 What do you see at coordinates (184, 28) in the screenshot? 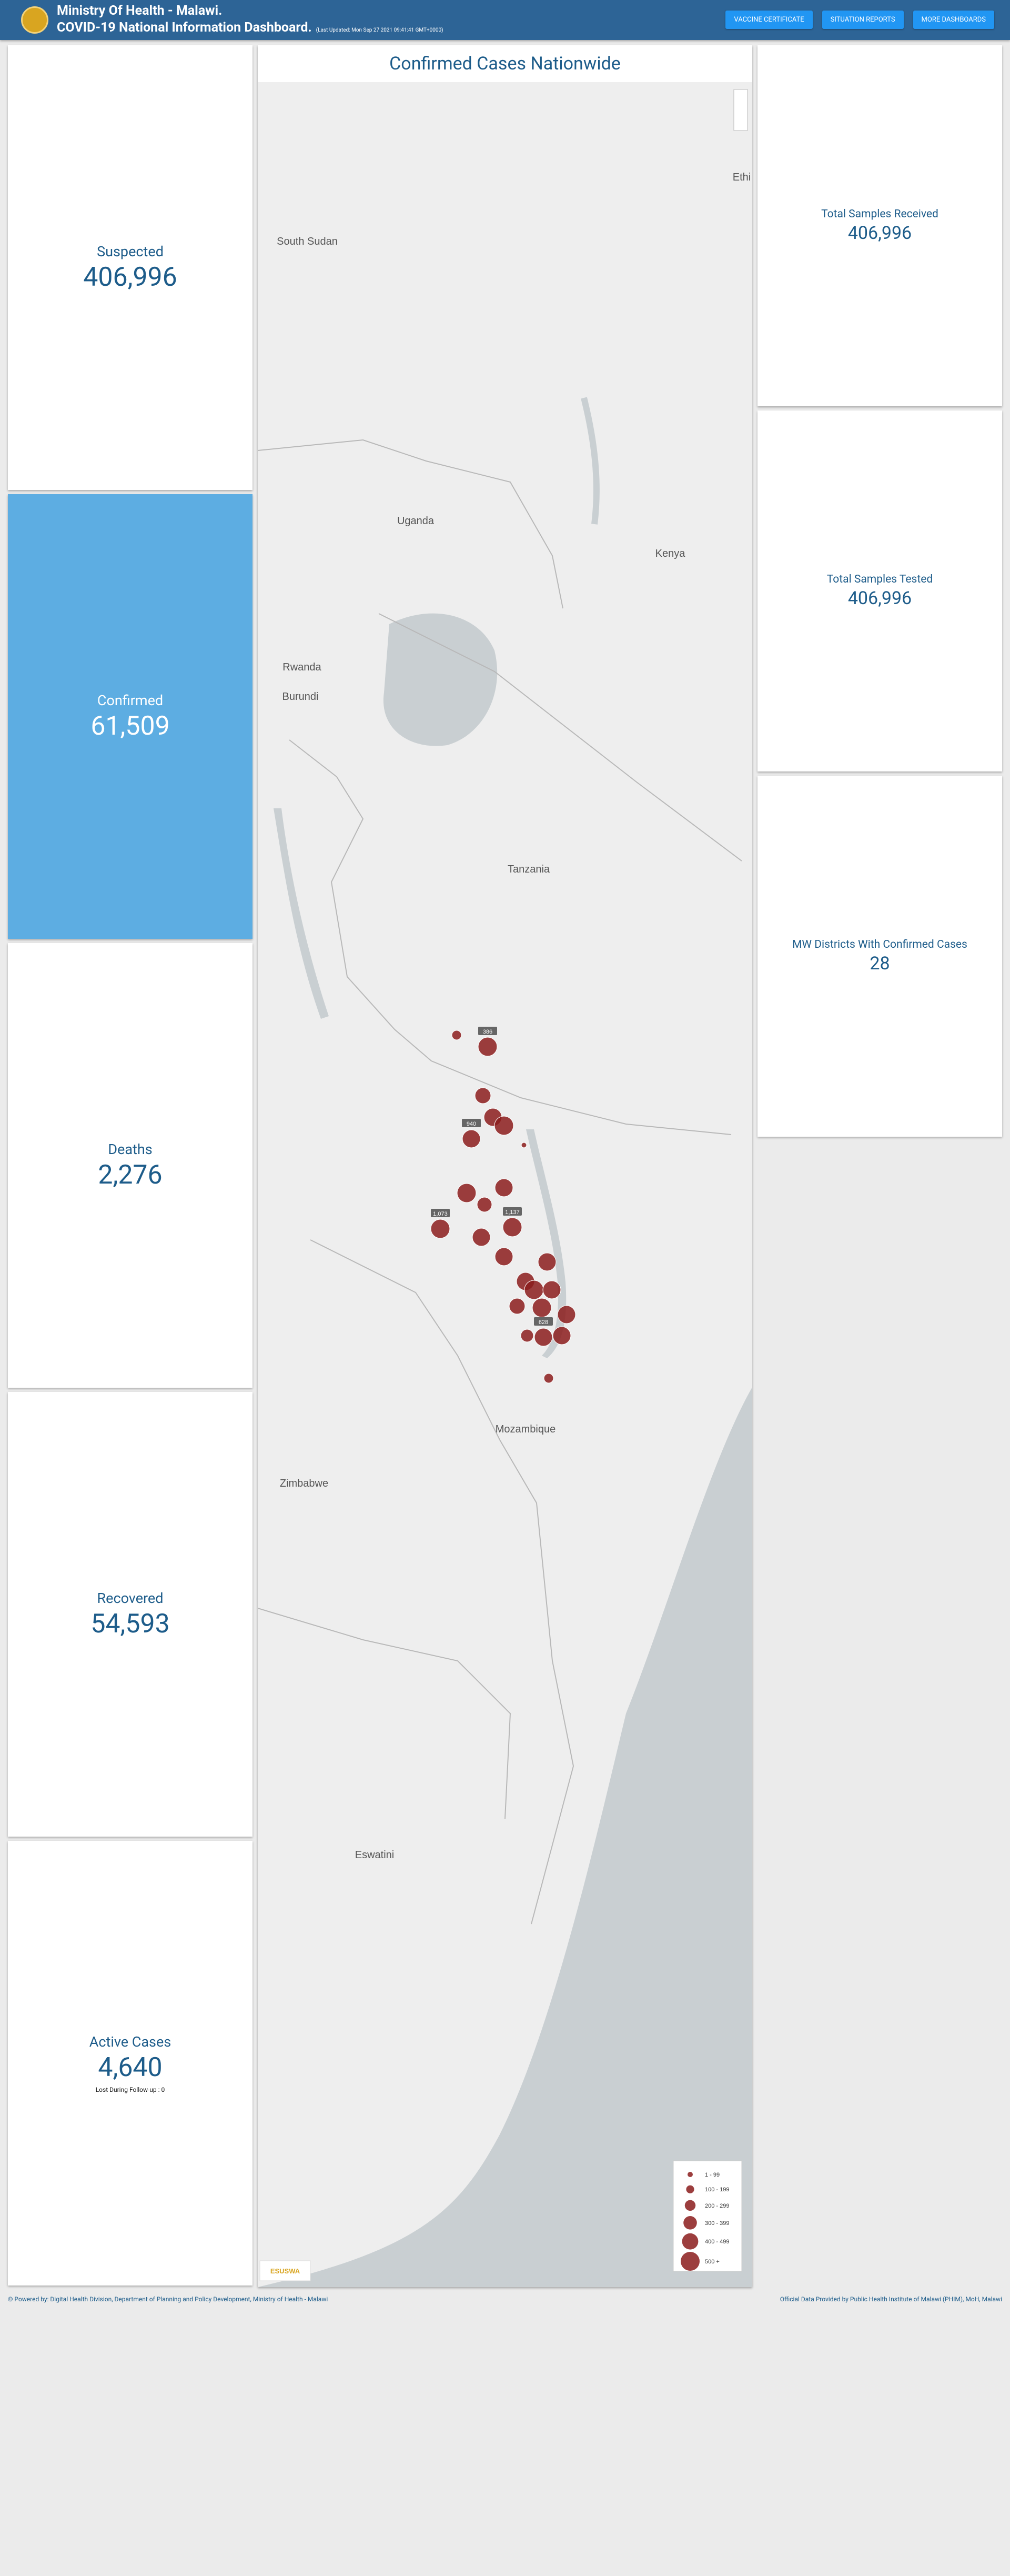
I see `subtitle: COVID-19 National Information Dashboard.` at bounding box center [184, 28].